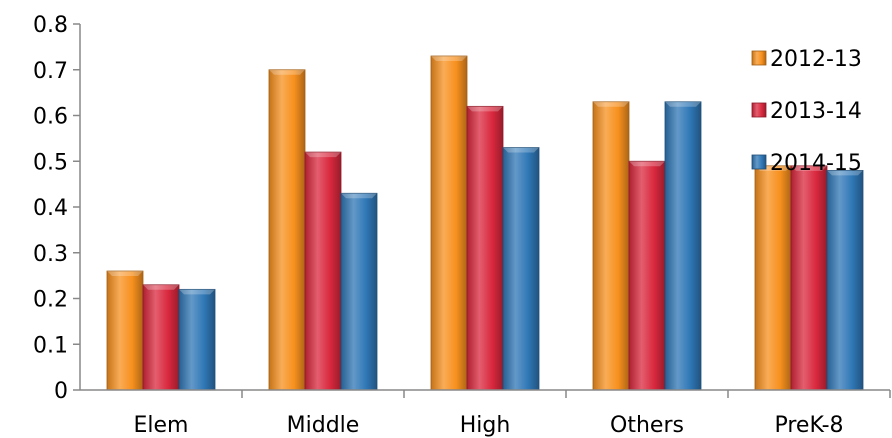  I want to click on legend-label-2014-15: 2014-15, so click(816, 163).